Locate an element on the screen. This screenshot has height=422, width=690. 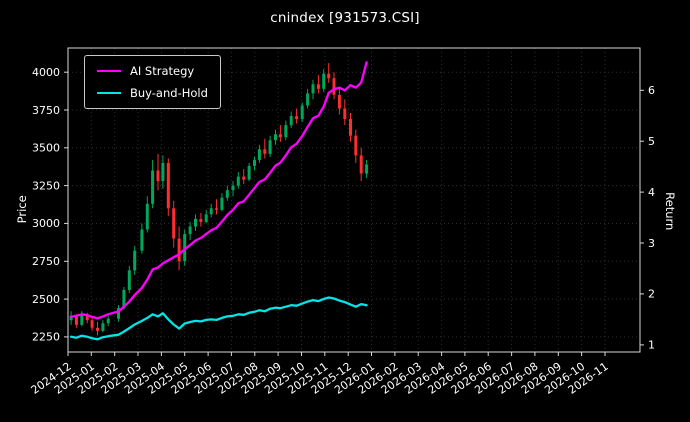
svg-text: 3500 is located at coordinates (46, 148).